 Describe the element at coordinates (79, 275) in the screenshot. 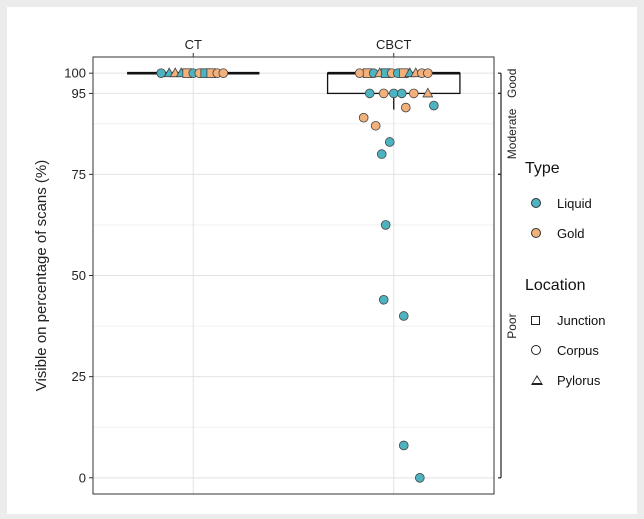

I see `y-tick-label: 50` at that location.